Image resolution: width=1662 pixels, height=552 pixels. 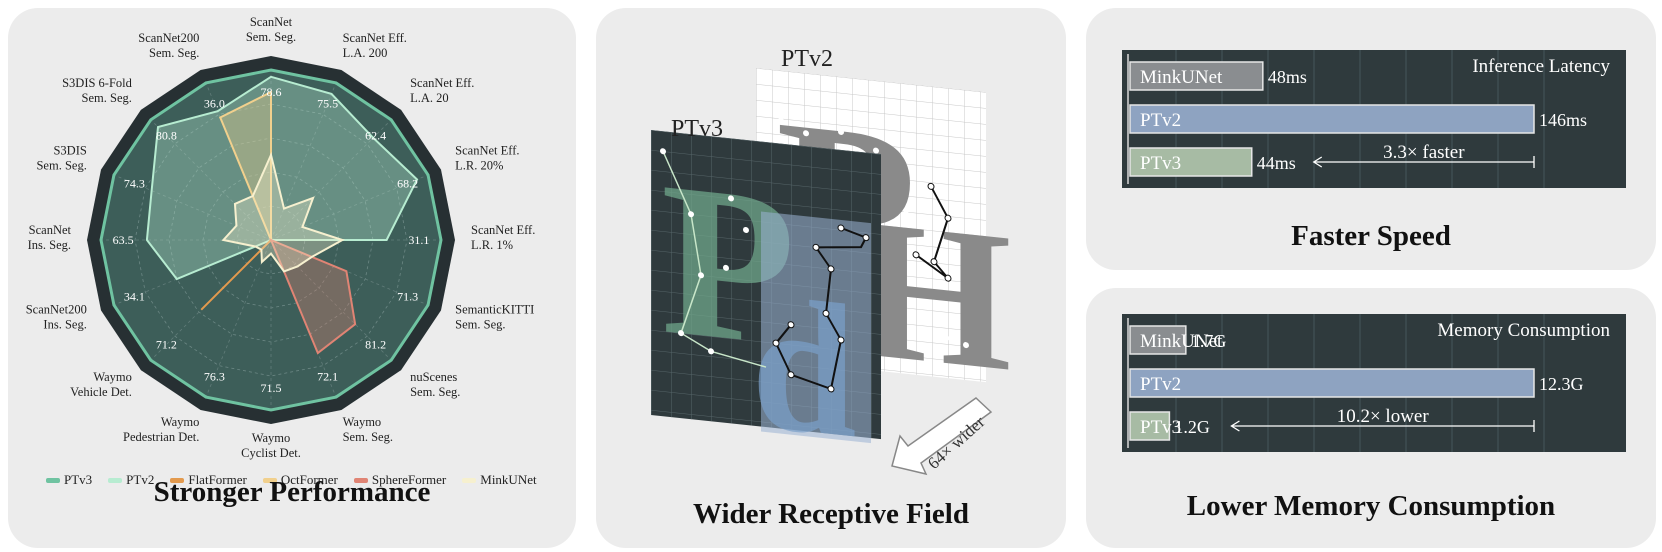 What do you see at coordinates (1209, 341) in the screenshot?
I see `bar-value-label: 1.7G` at bounding box center [1209, 341].